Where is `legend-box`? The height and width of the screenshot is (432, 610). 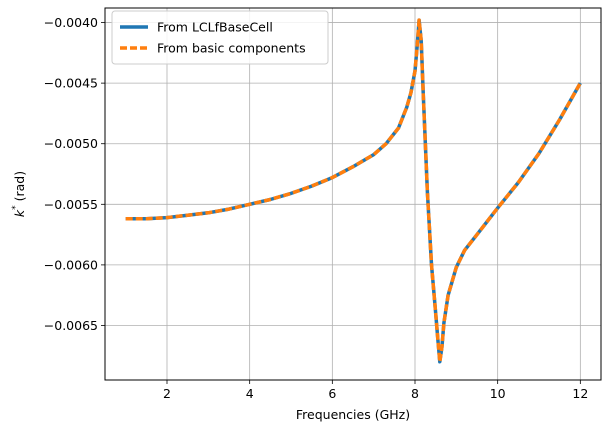 legend-box is located at coordinates (220, 37).